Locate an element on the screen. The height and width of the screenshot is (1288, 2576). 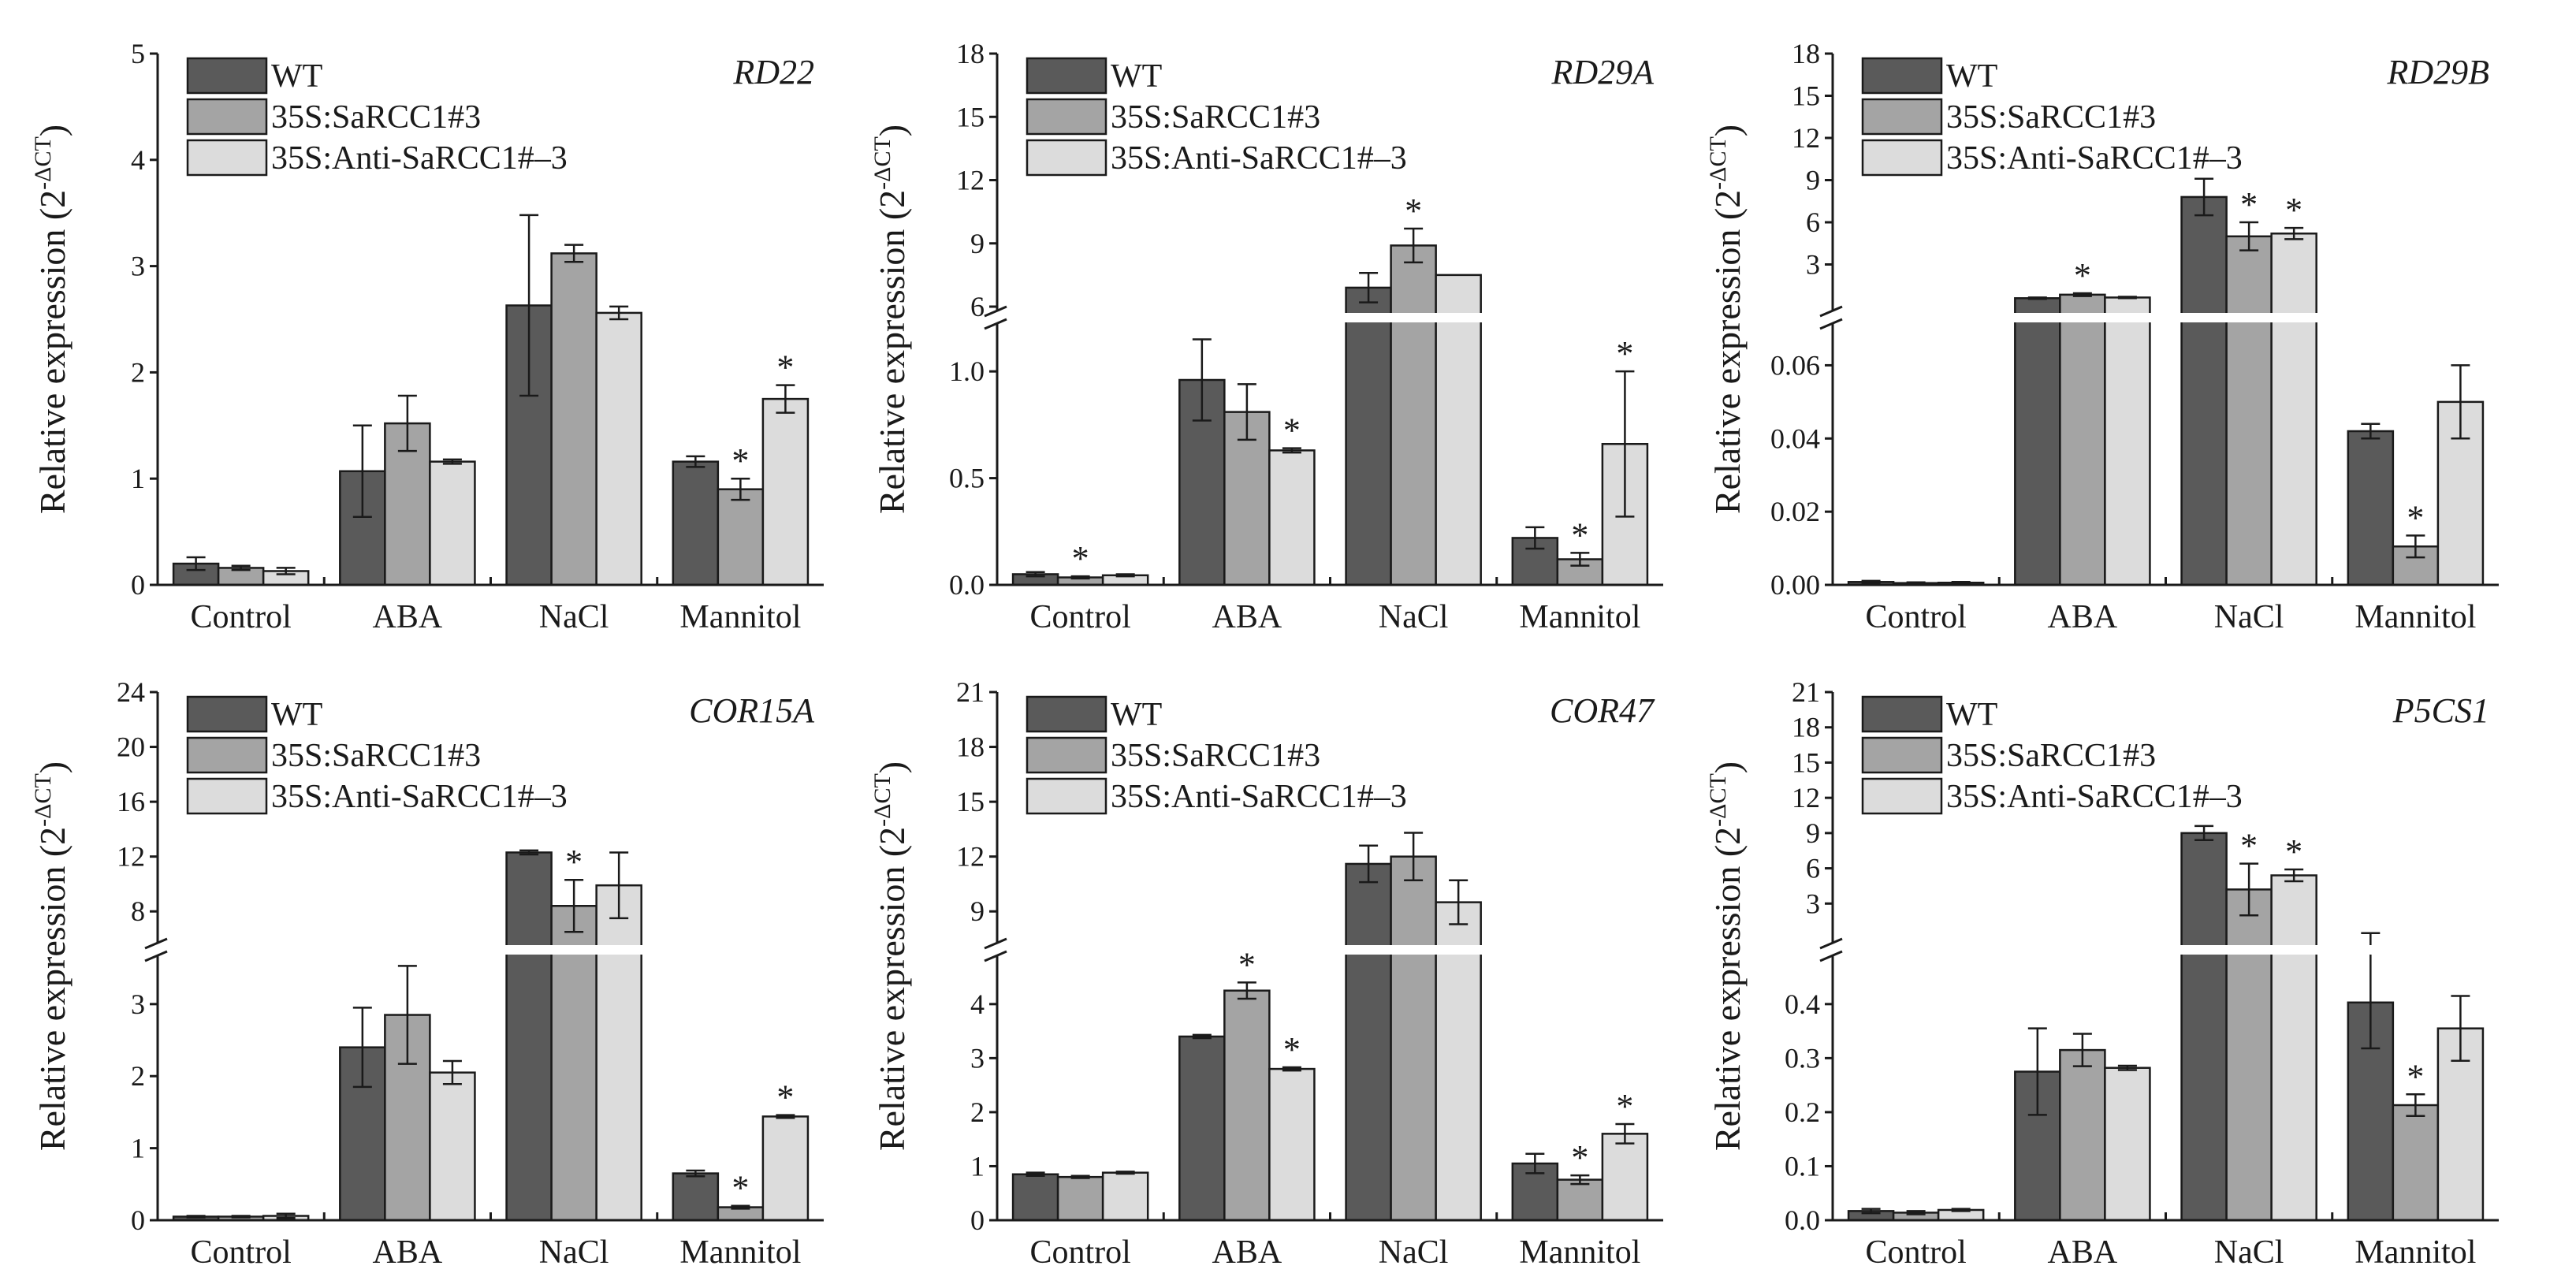
y-tick-label: 0.0 is located at coordinates (967, 585).